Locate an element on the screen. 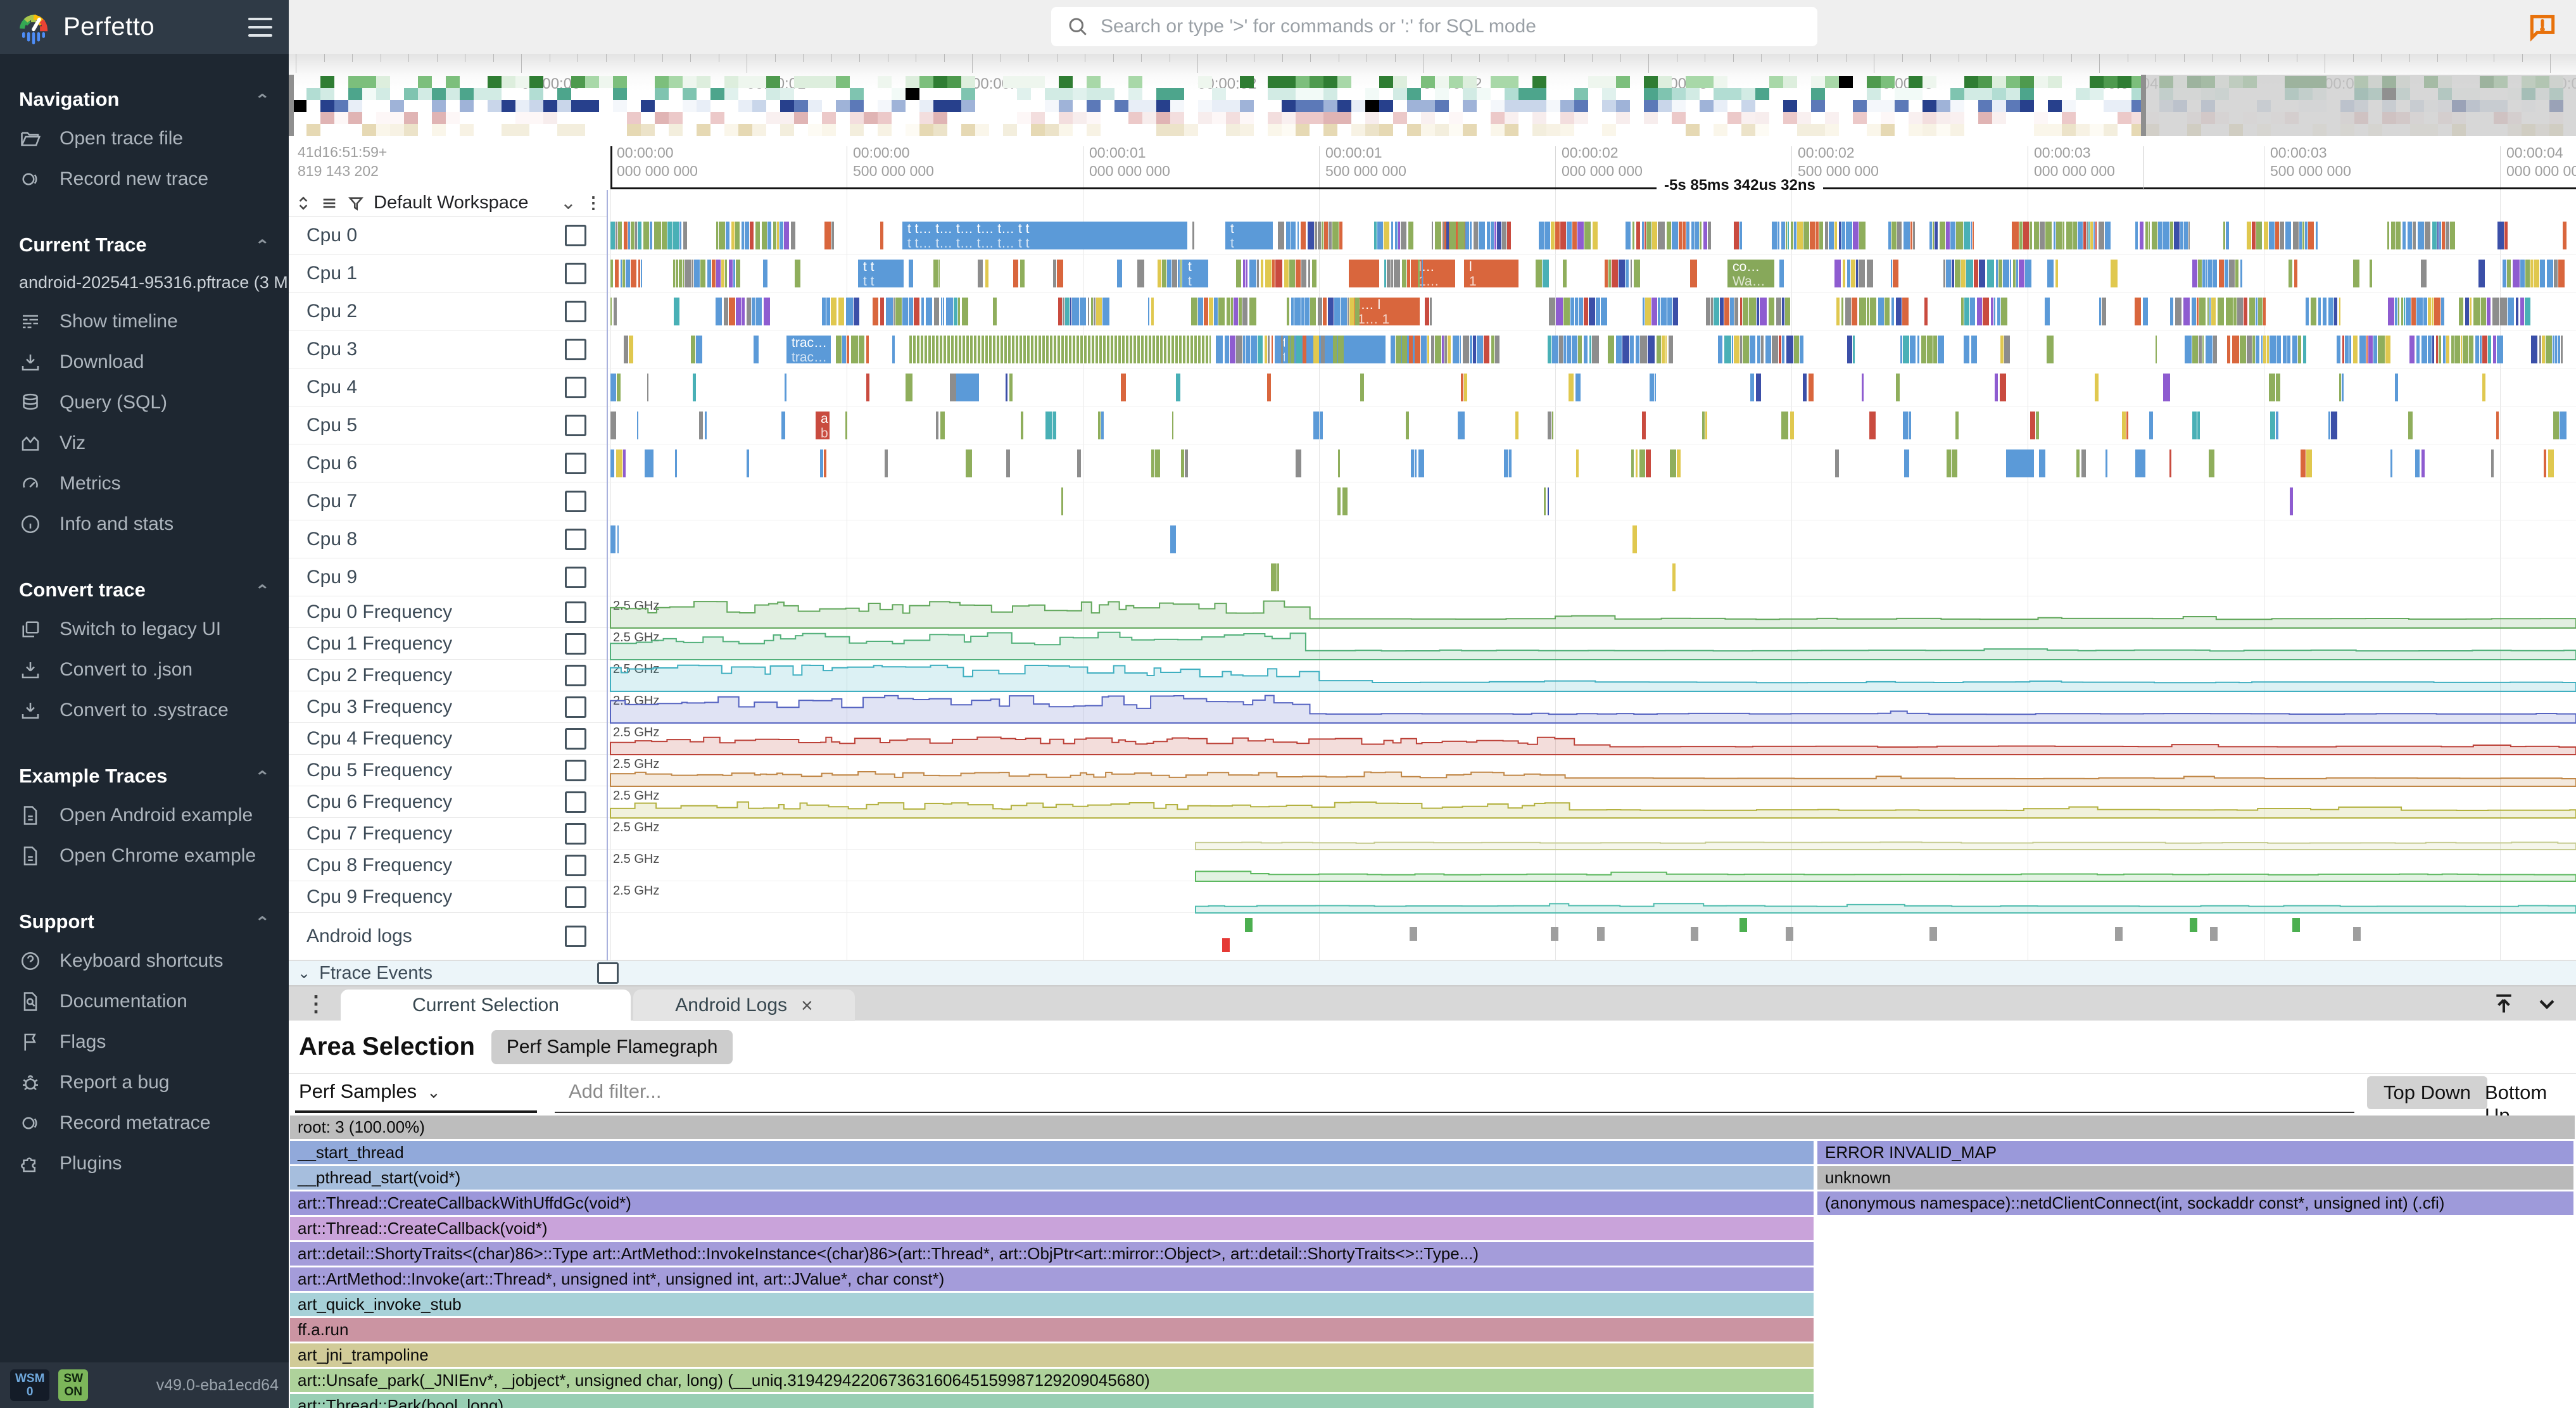  flame-frame: root: 3 (100.00%) is located at coordinates (1432, 1127).